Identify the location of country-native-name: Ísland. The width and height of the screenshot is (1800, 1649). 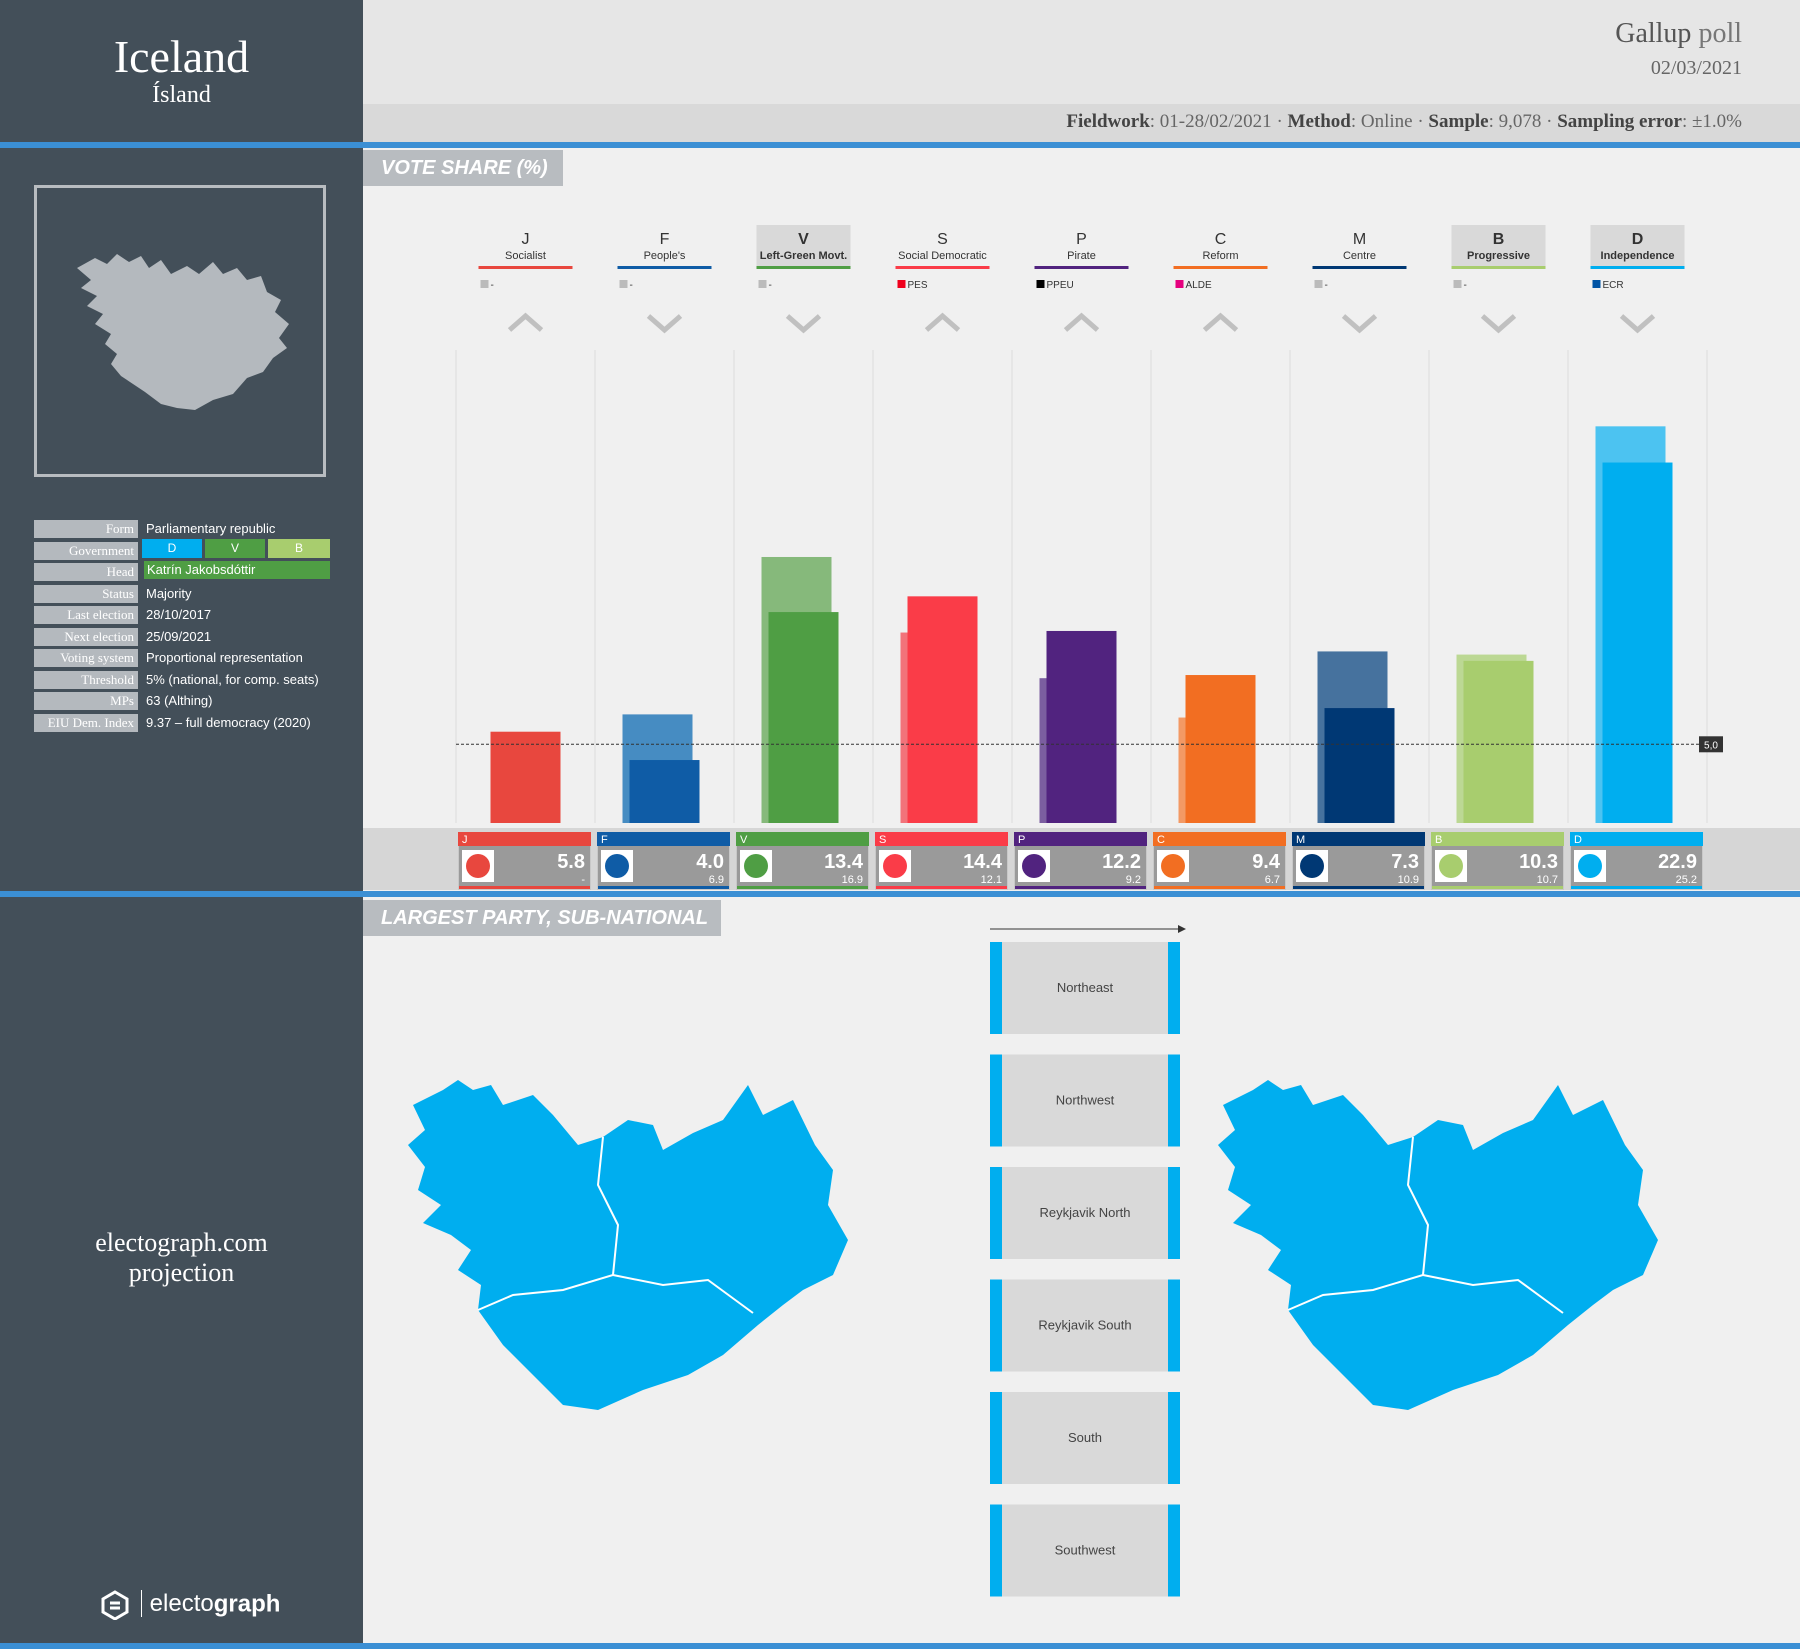
(181, 95).